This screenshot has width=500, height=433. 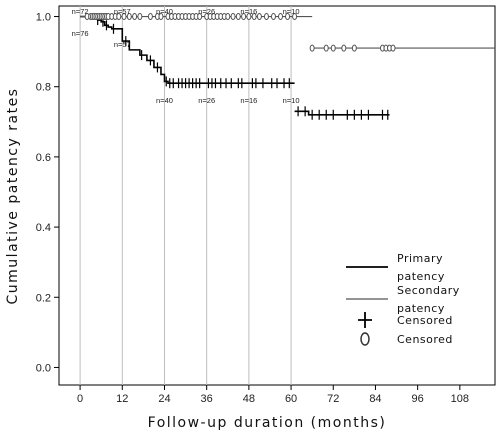 I want to click on risk-label-bottom: n=16, so click(x=248, y=100).